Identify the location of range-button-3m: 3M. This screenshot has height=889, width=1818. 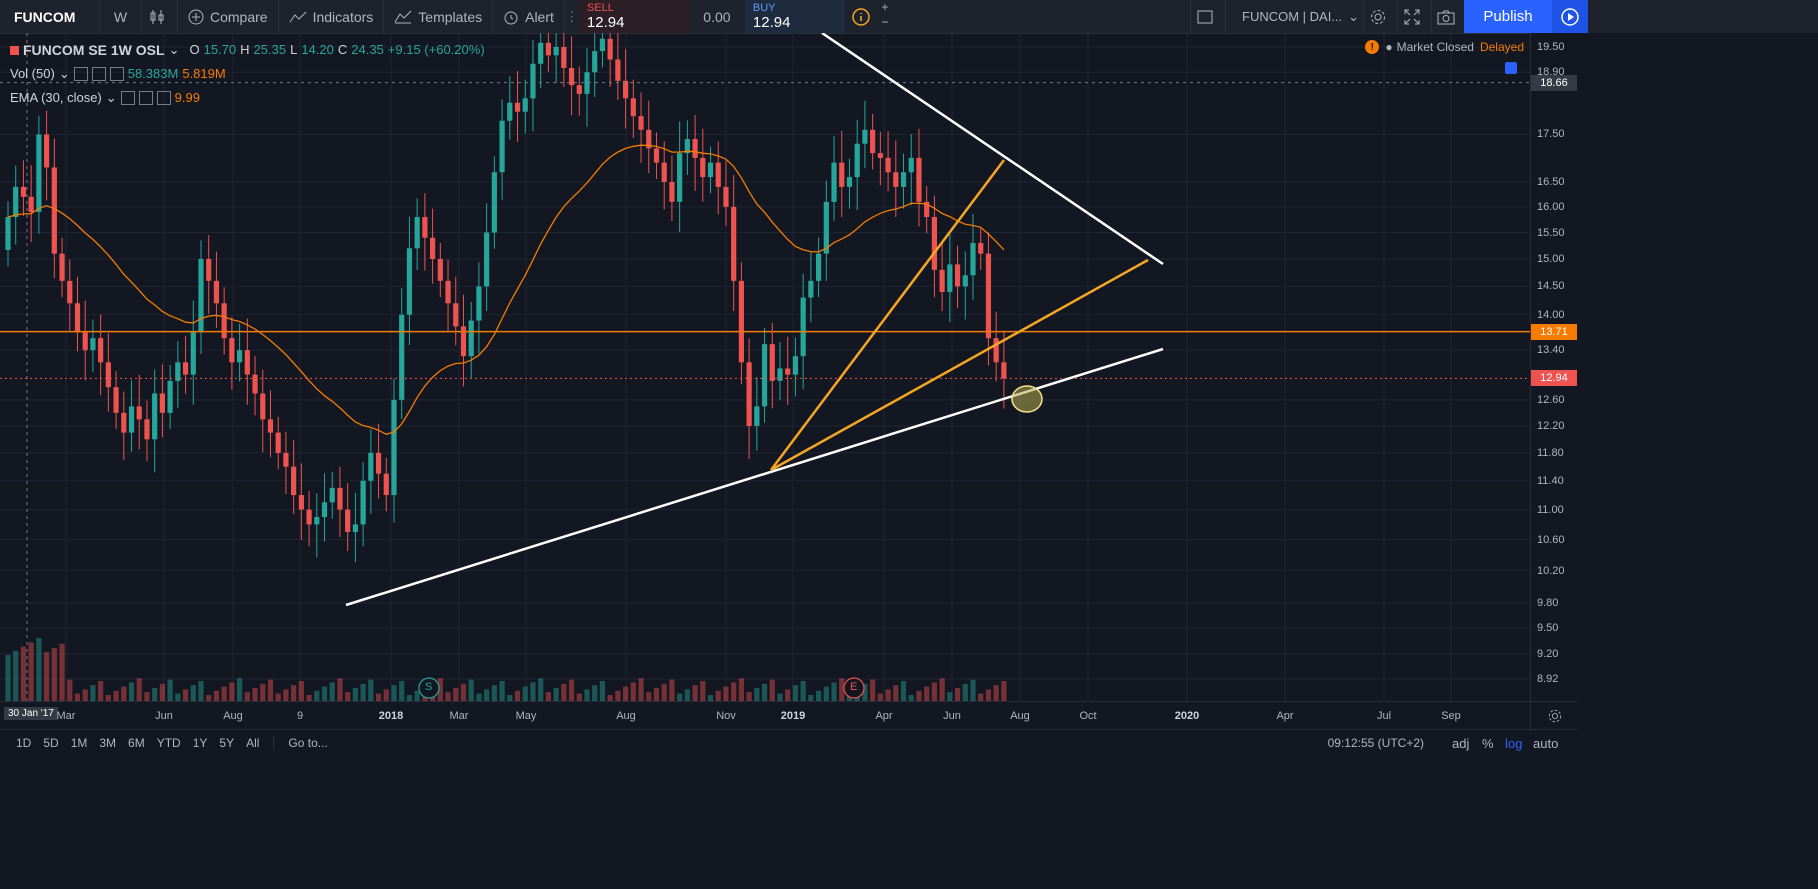
(108, 743).